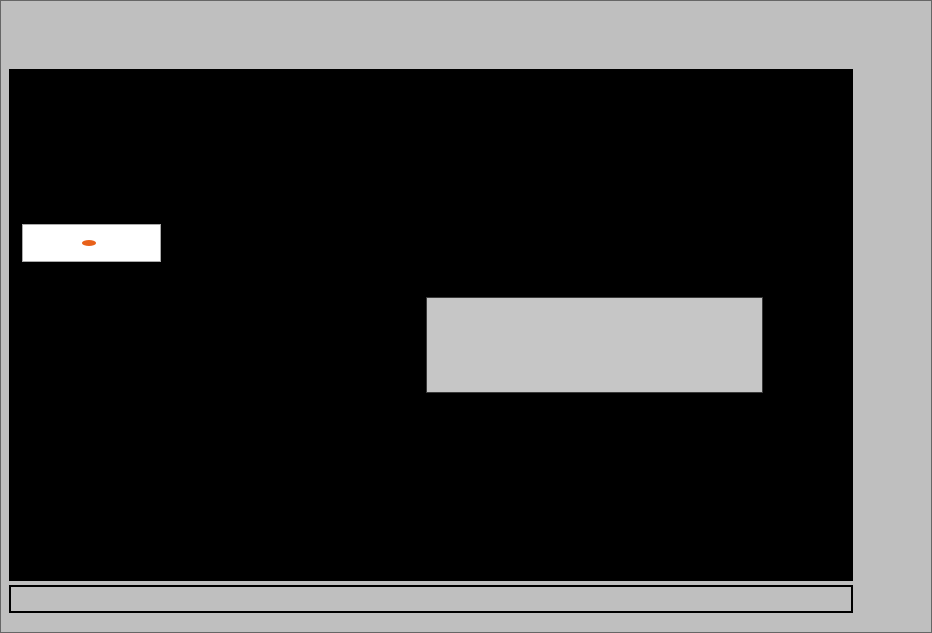 The width and height of the screenshot is (932, 633). What do you see at coordinates (894, 316) in the screenshot?
I see `y-axis` at bounding box center [894, 316].